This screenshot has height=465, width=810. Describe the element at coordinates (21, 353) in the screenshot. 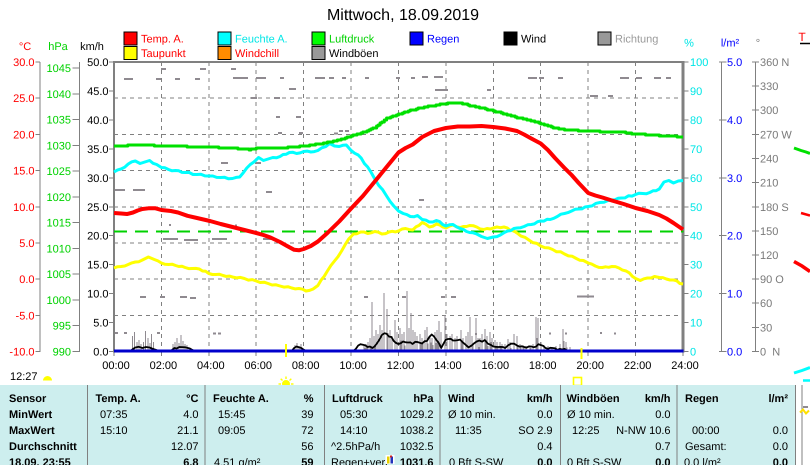

I see `svg-text: -10.0` at that location.